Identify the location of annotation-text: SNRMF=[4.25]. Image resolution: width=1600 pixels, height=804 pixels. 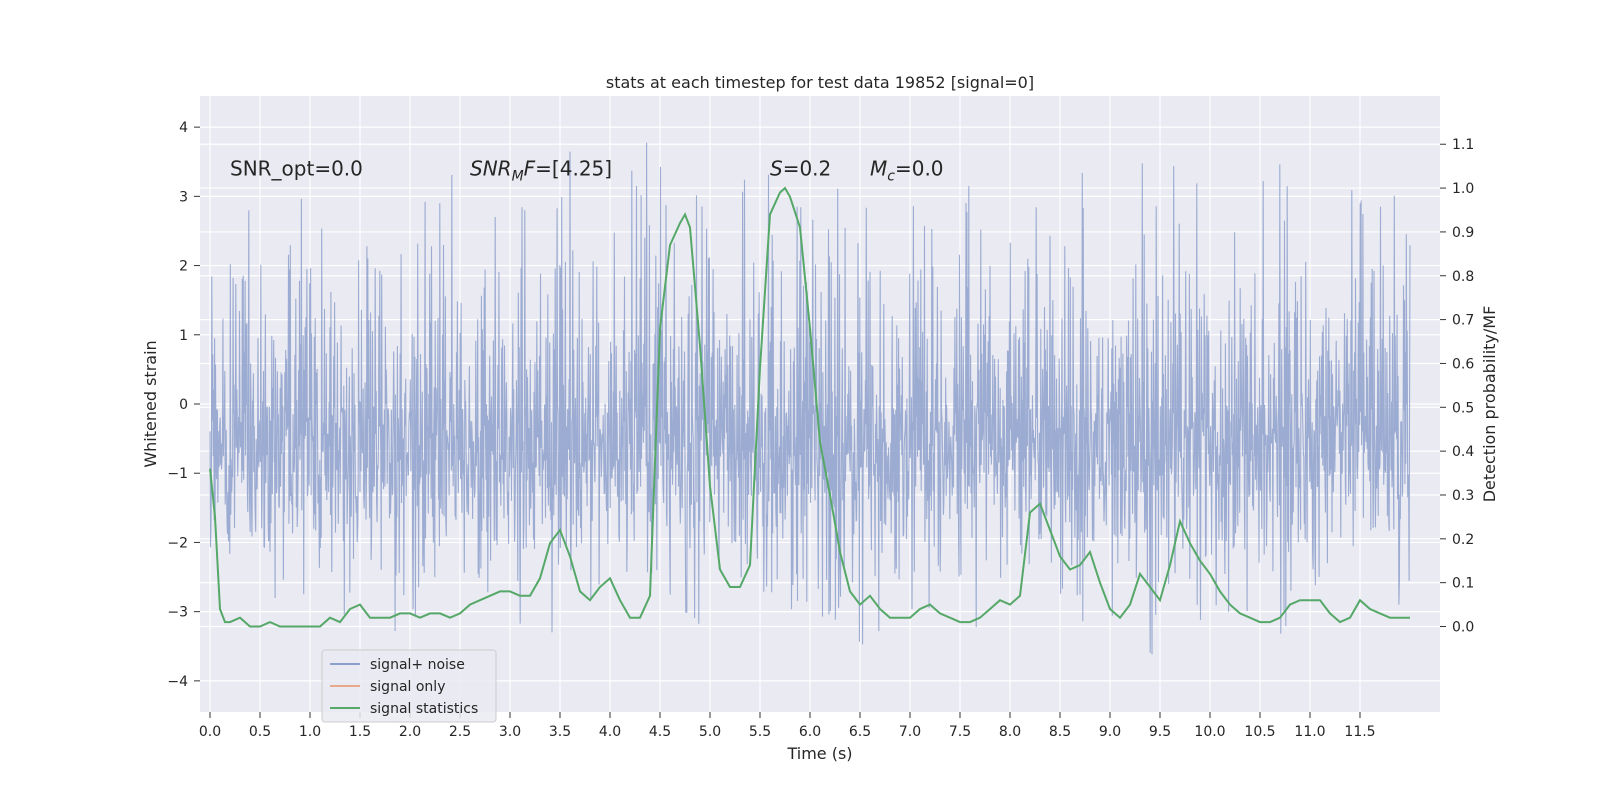
(541, 171).